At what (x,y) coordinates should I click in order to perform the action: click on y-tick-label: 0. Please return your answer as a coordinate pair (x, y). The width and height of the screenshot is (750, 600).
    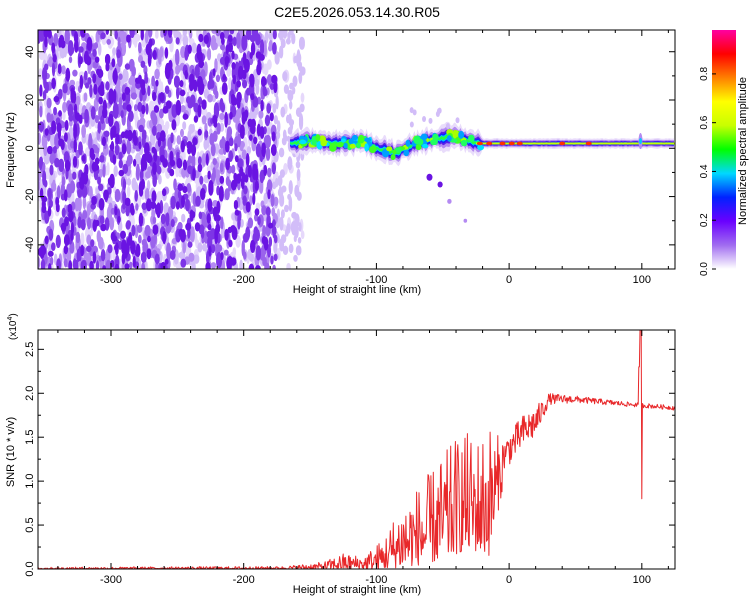
    Looking at the image, I should click on (30, 148).